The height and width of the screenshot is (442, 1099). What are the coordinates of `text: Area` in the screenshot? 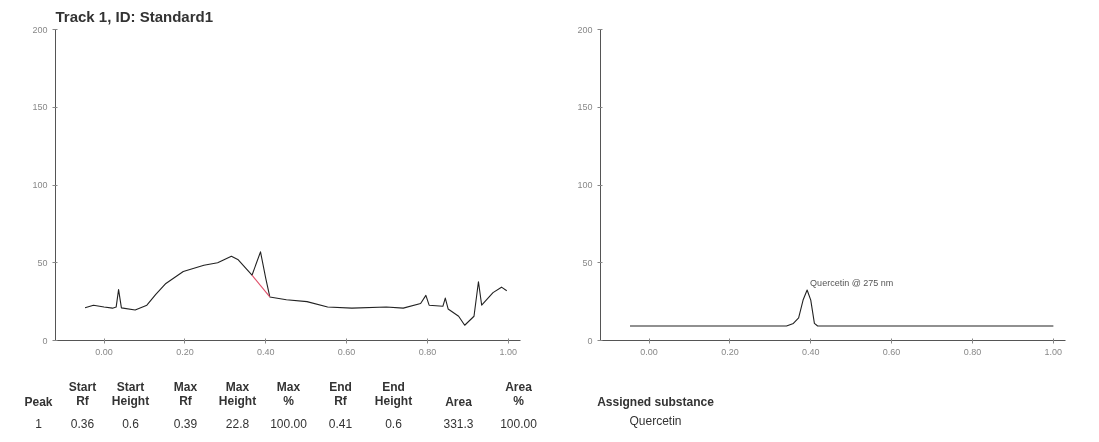 It's located at (459, 401).